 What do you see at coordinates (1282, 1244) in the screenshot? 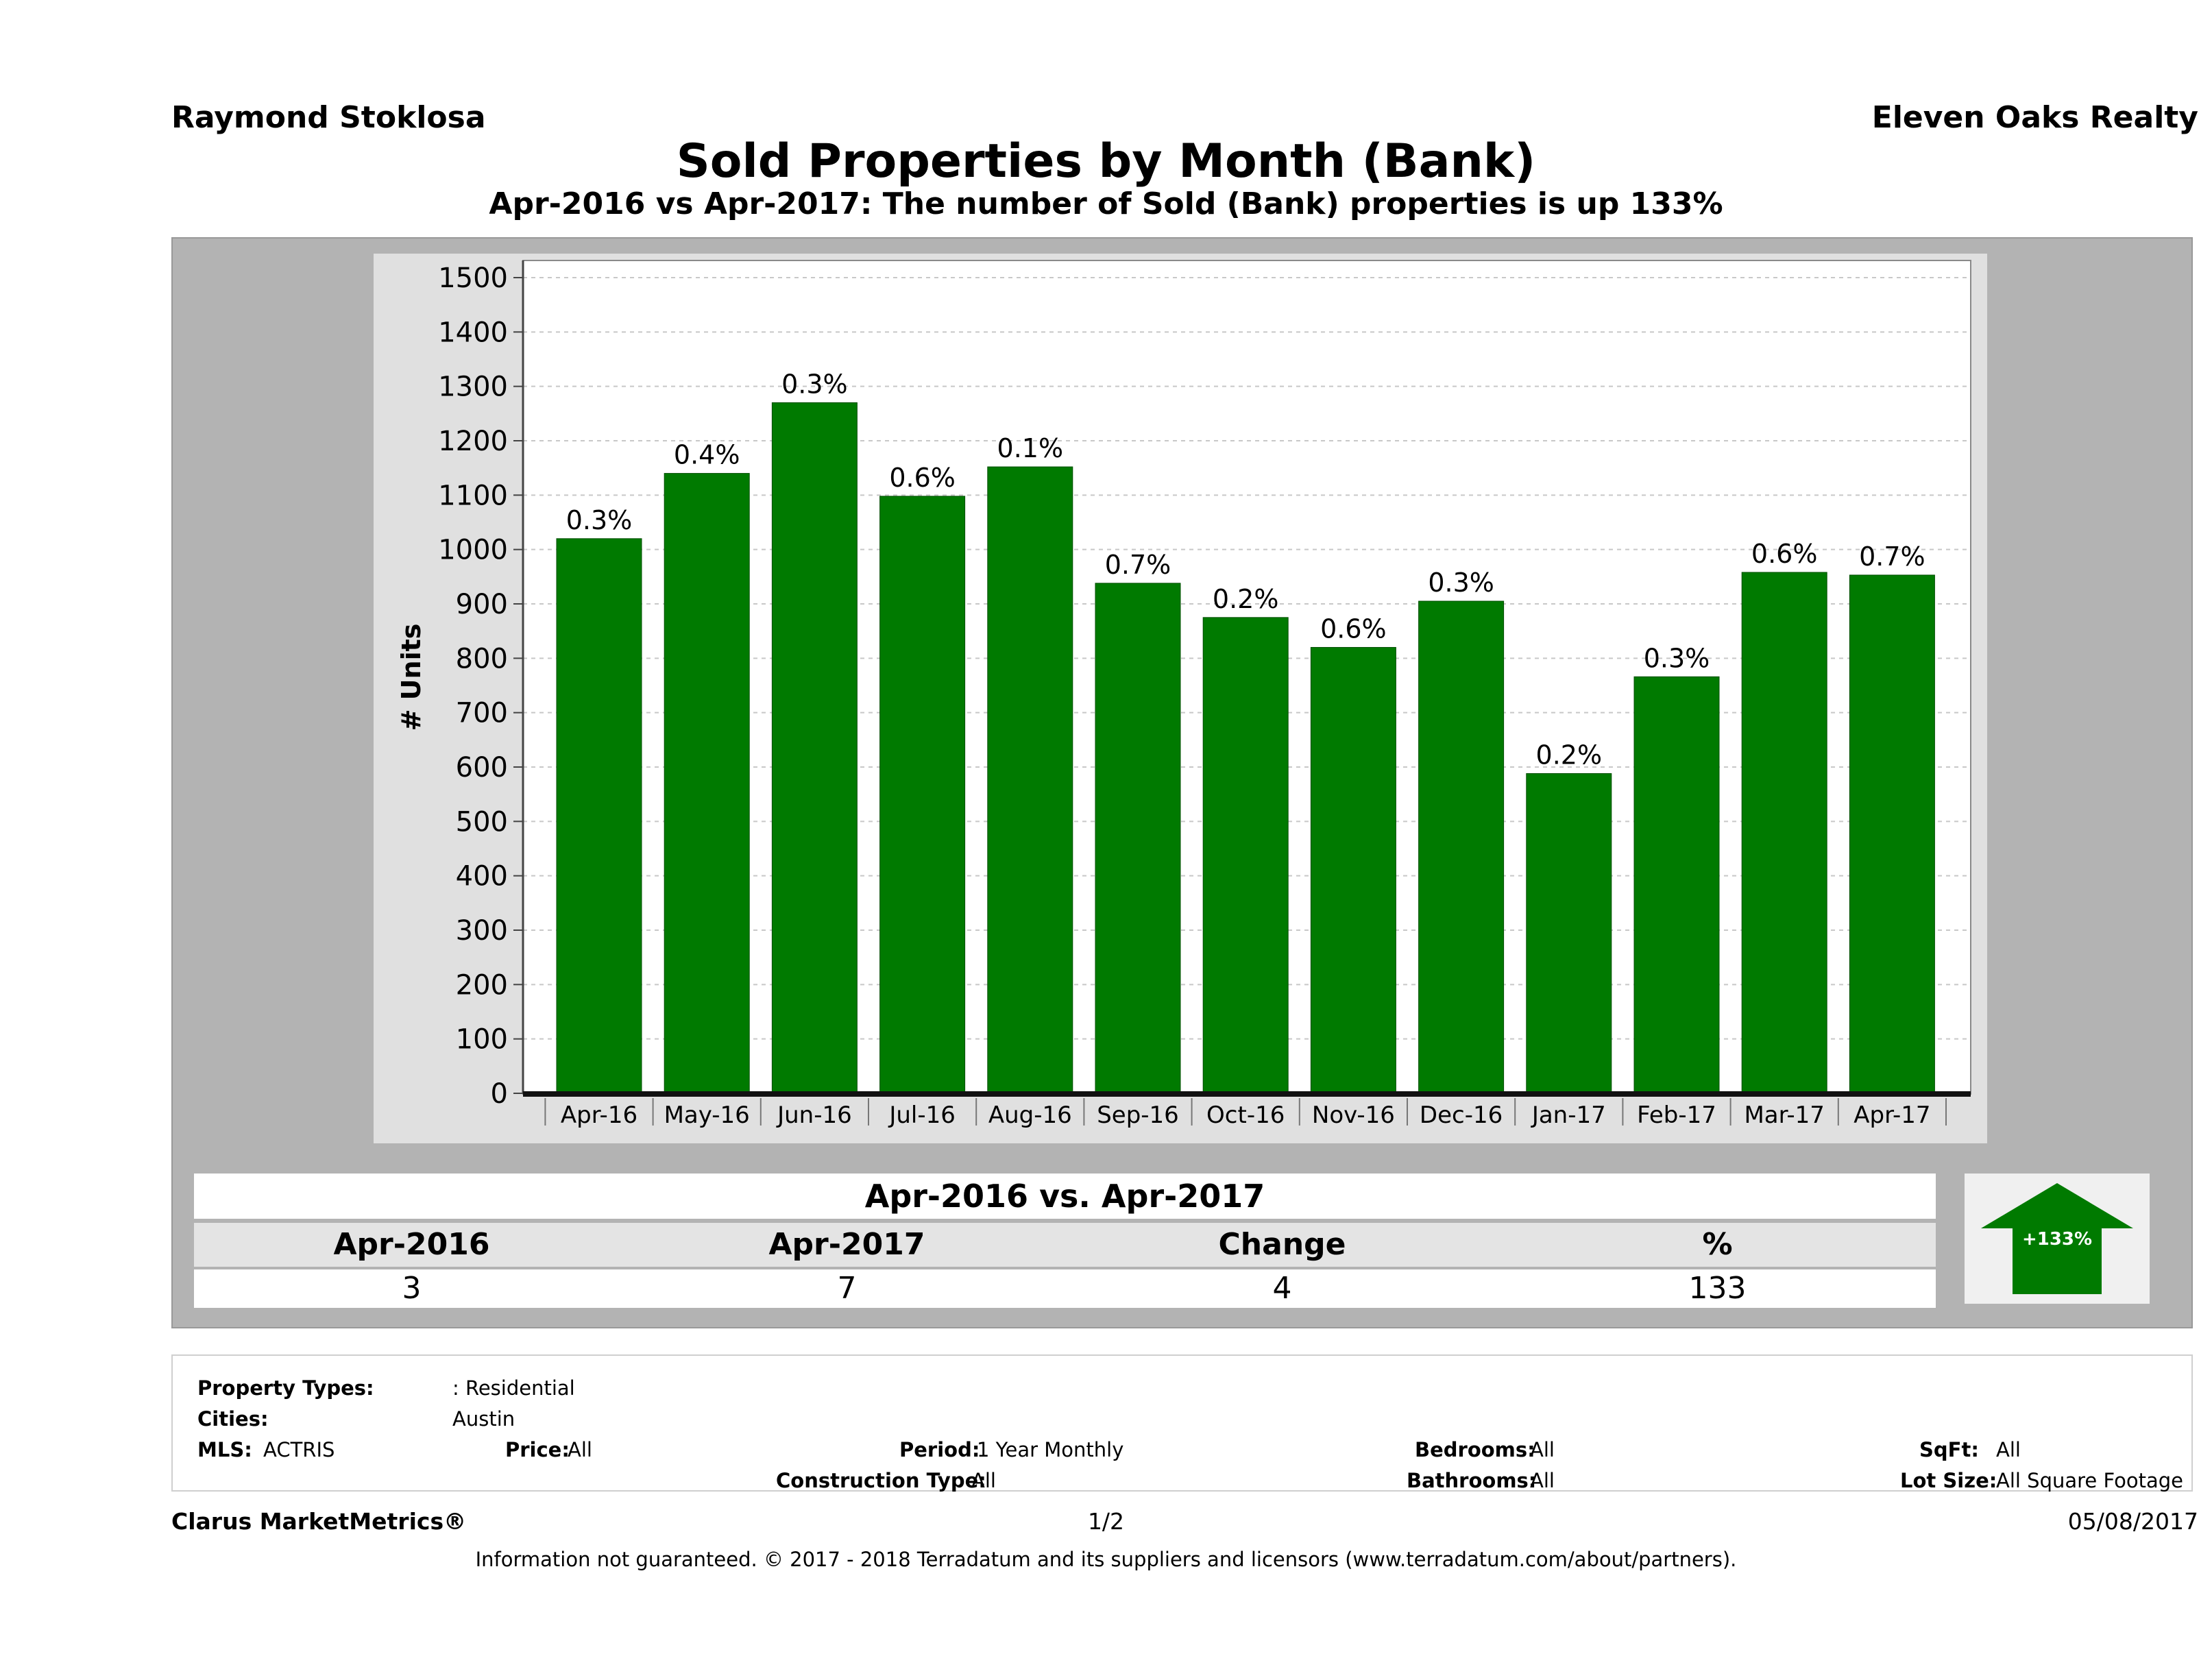
I see `comparison-header-change: Change` at bounding box center [1282, 1244].